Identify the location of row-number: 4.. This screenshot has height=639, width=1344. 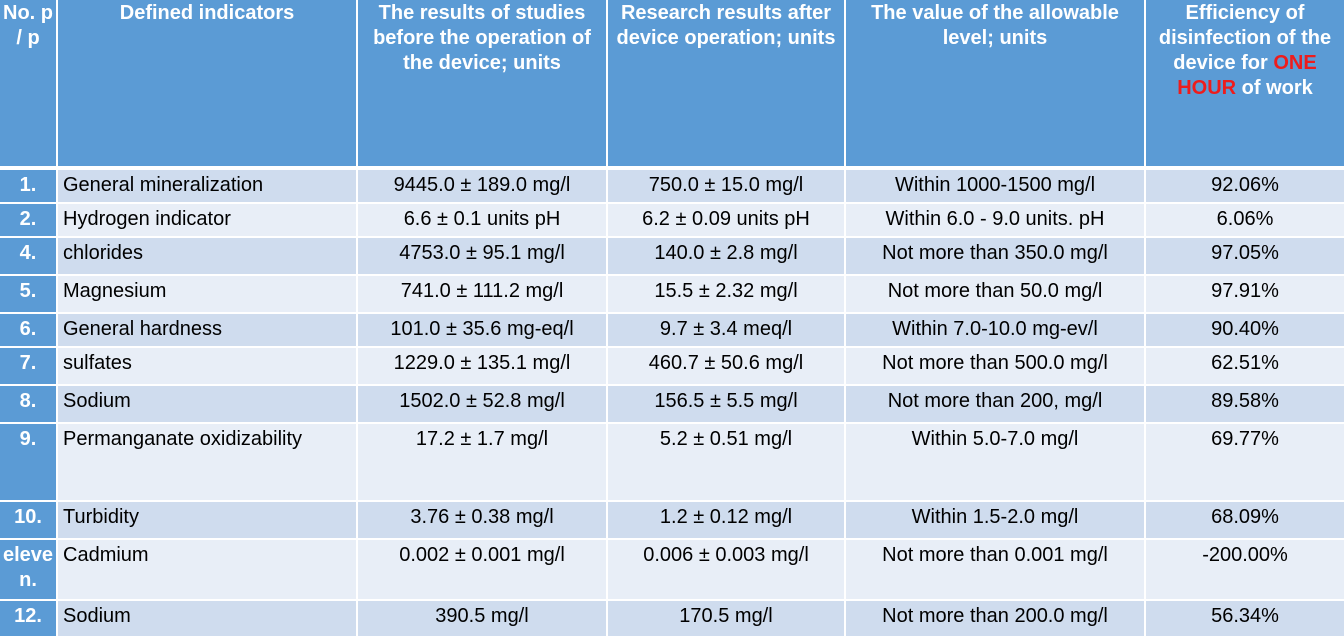
(29, 257).